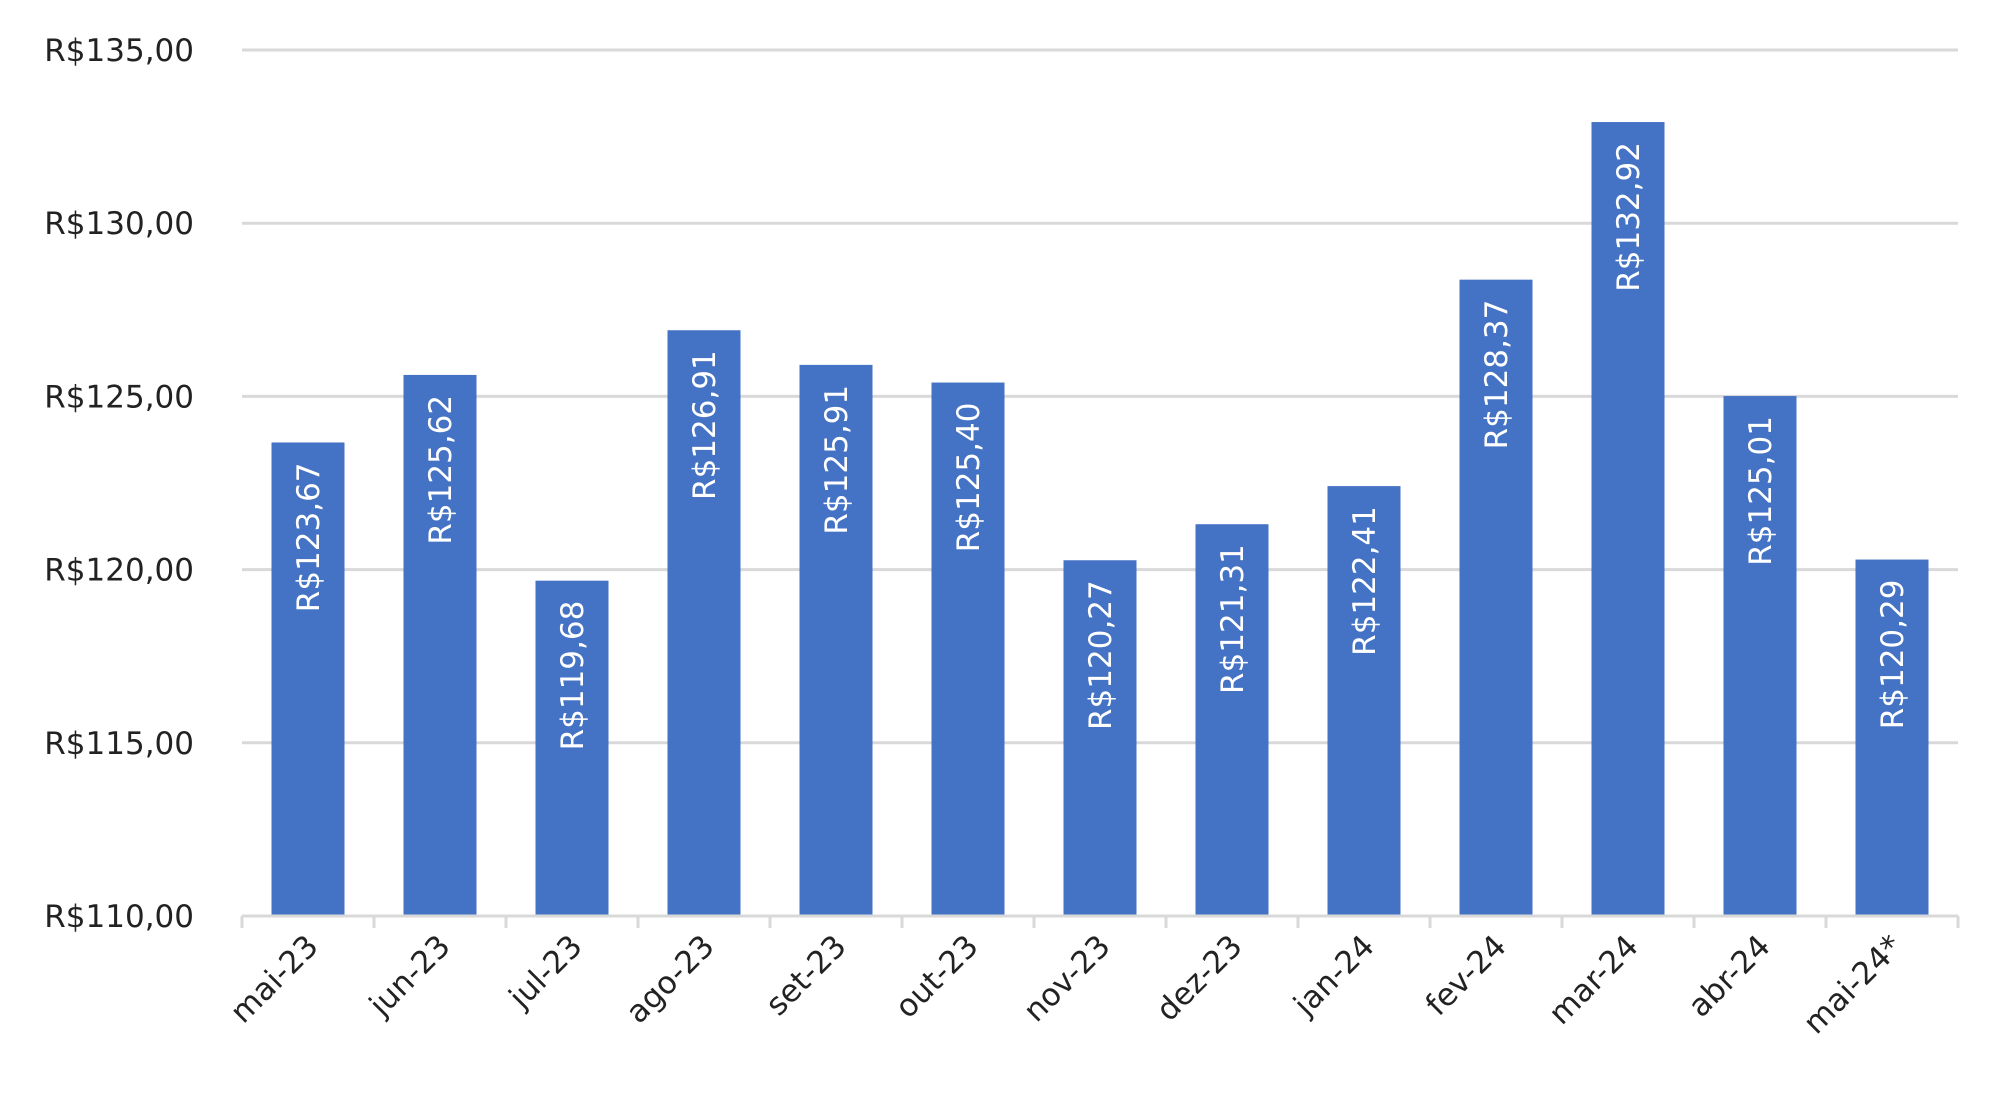 The image size is (2008, 1109). What do you see at coordinates (705, 425) in the screenshot?
I see `data-label: R$126,91` at bounding box center [705, 425].